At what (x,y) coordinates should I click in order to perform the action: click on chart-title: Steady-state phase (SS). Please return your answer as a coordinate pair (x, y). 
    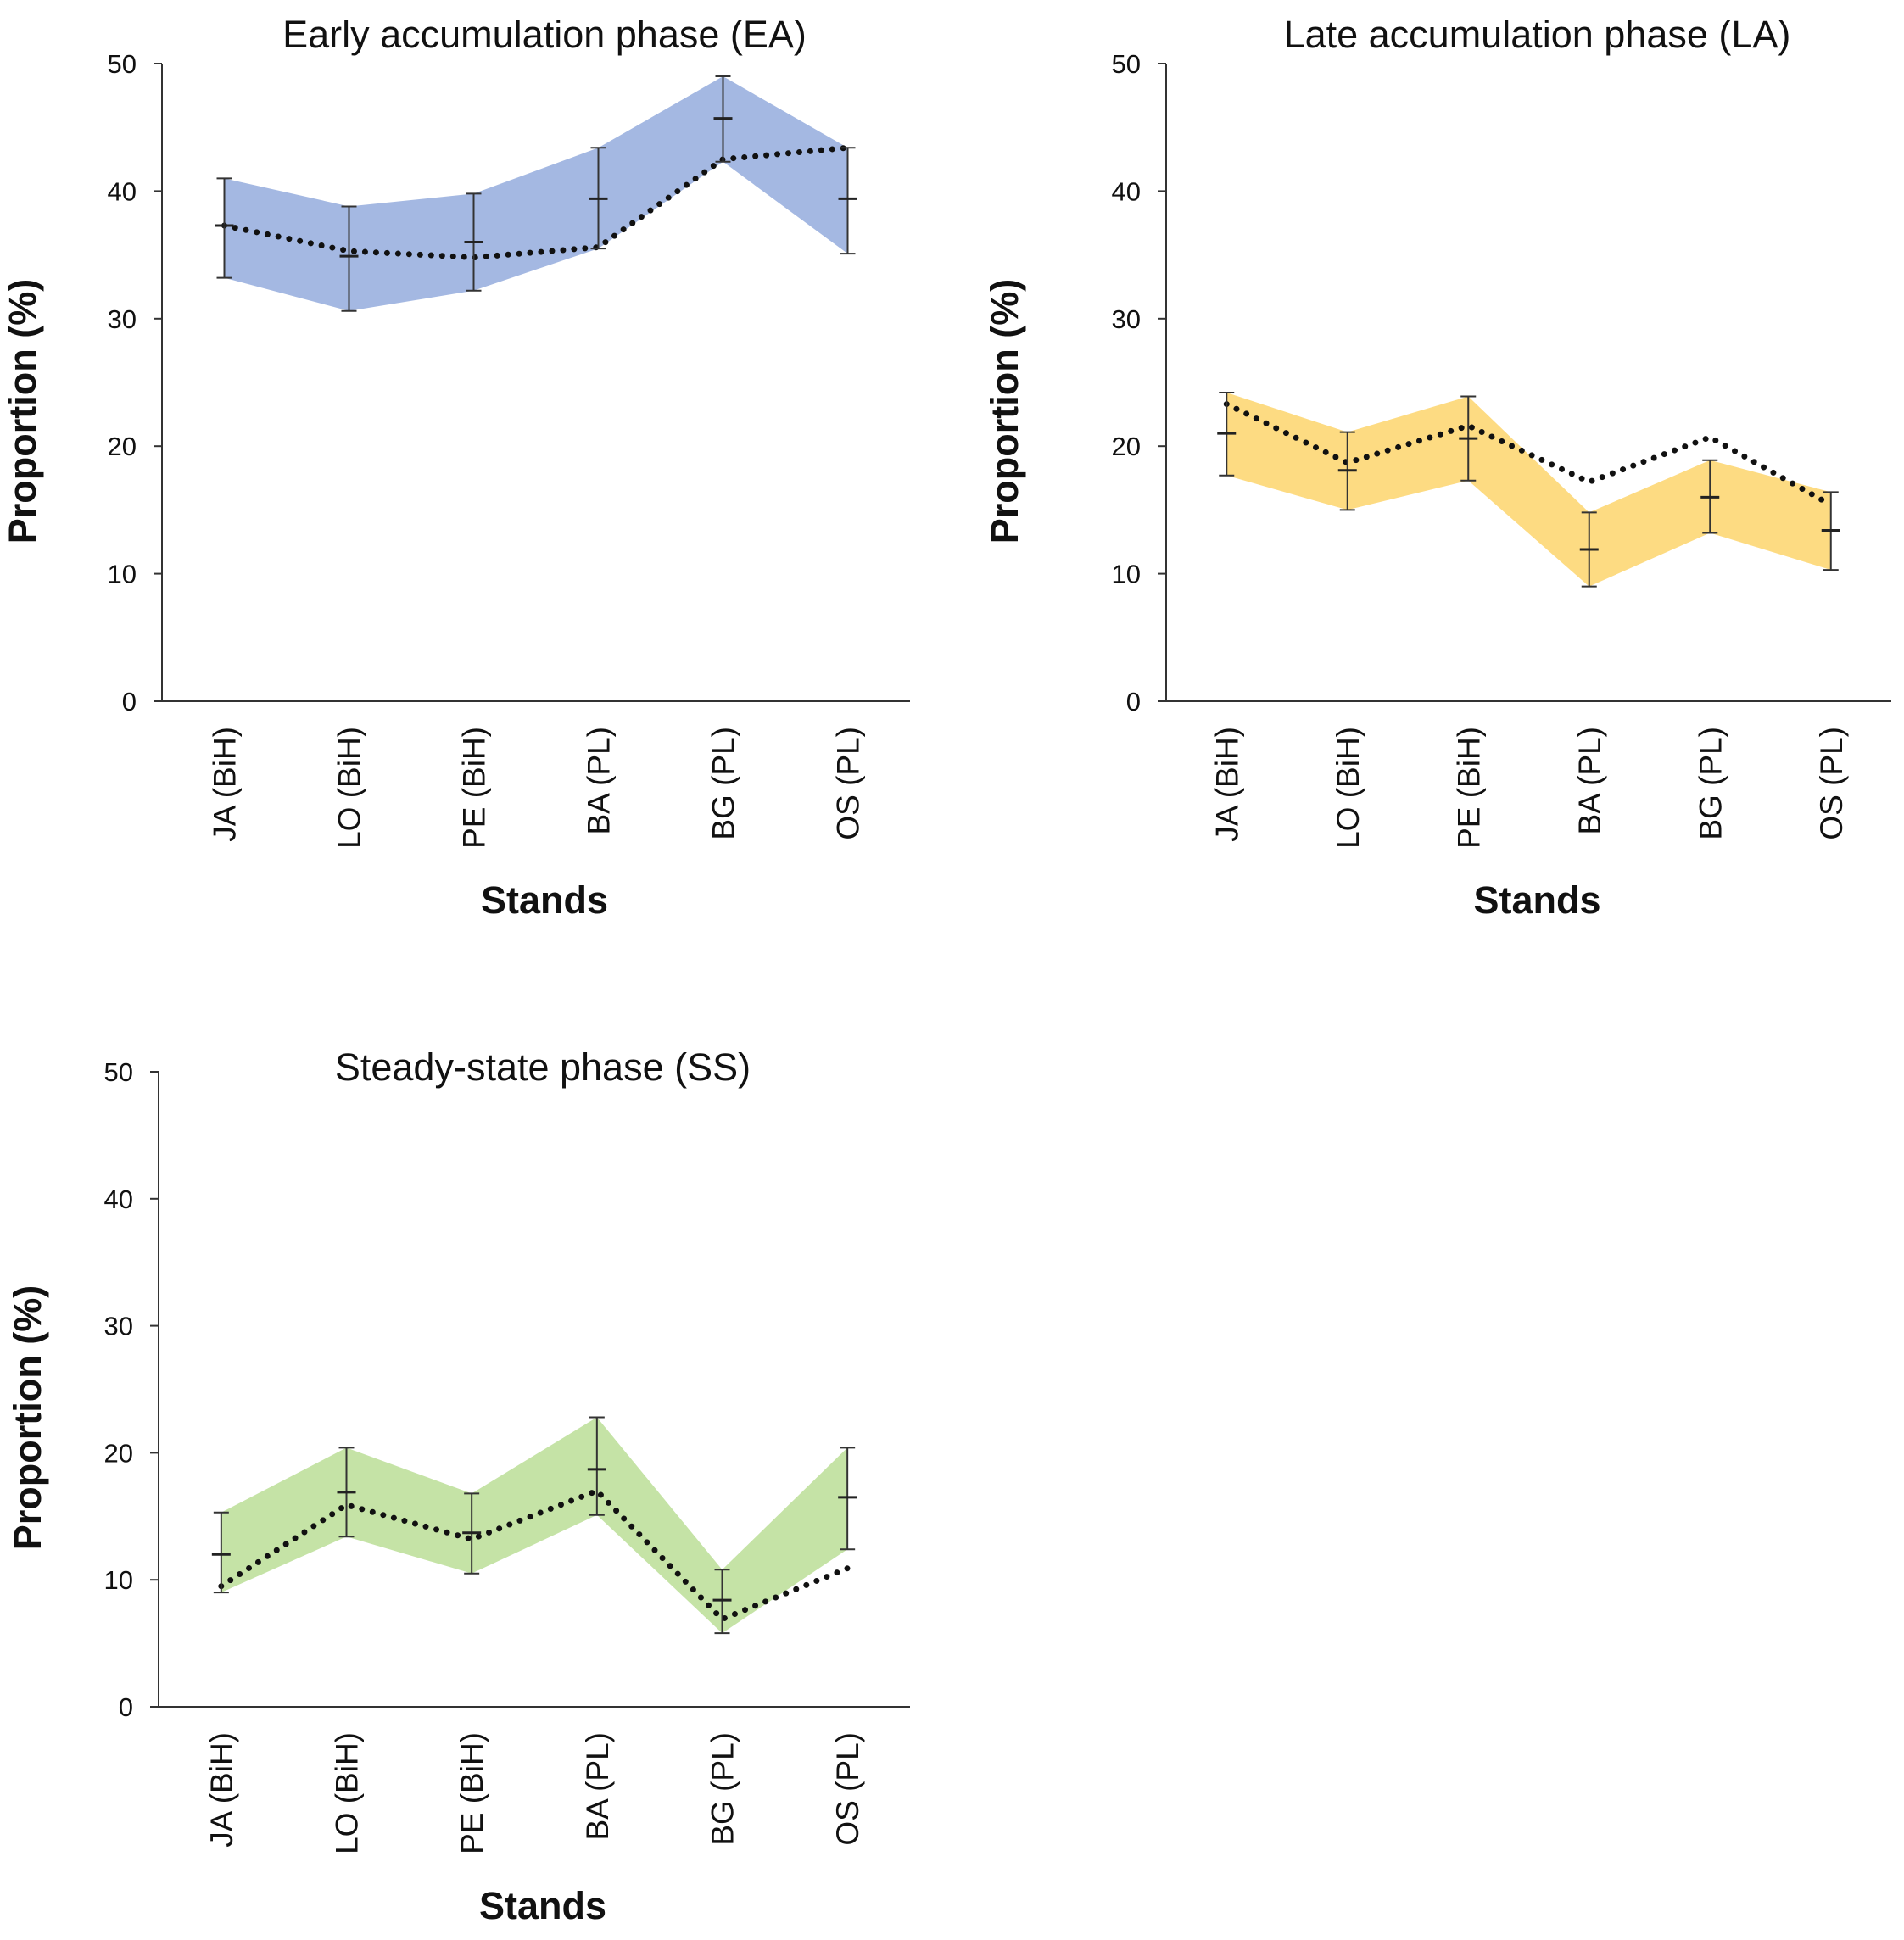
    Looking at the image, I should click on (543, 1067).